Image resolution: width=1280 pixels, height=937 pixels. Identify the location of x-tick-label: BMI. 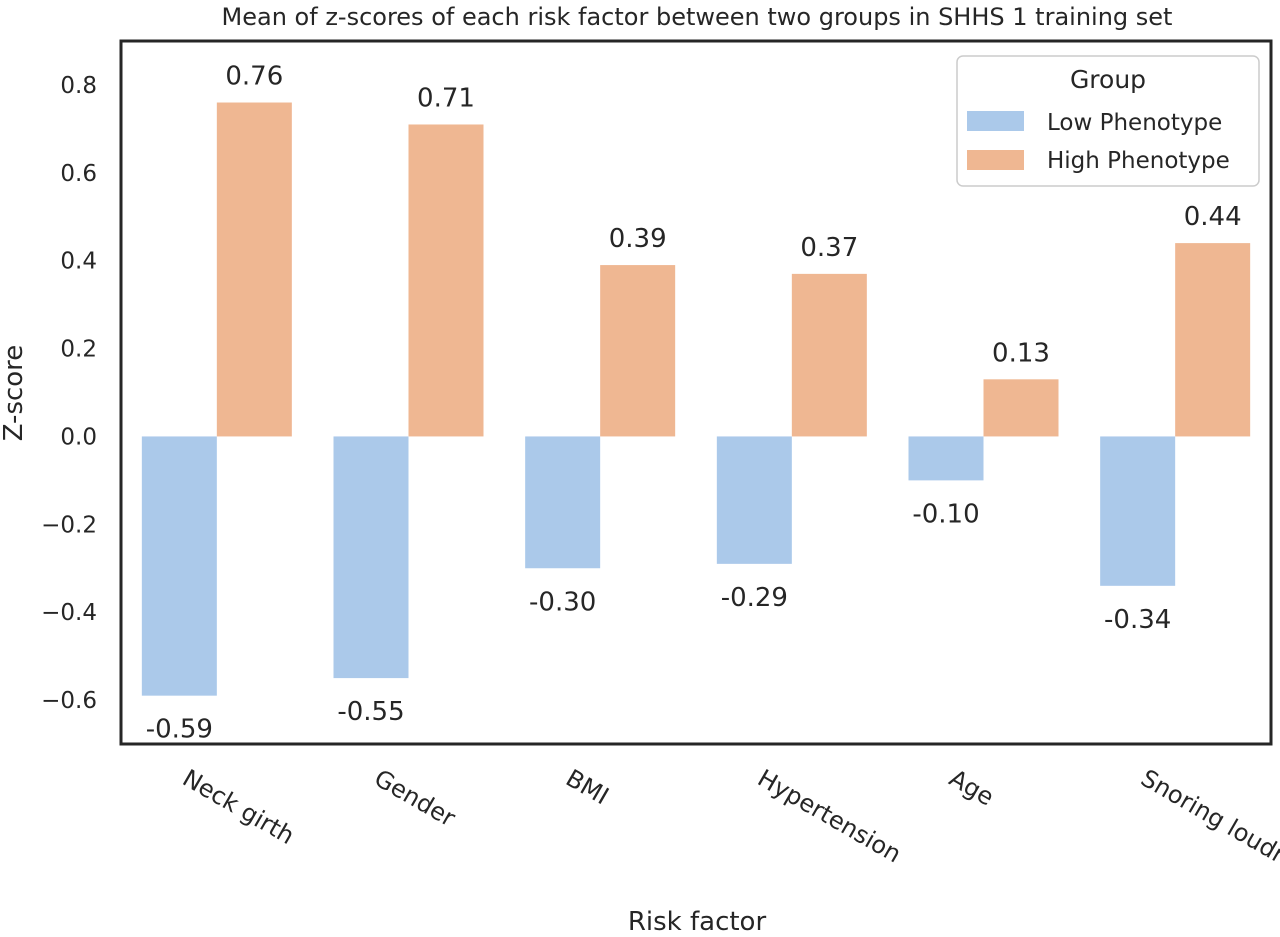
(587, 787).